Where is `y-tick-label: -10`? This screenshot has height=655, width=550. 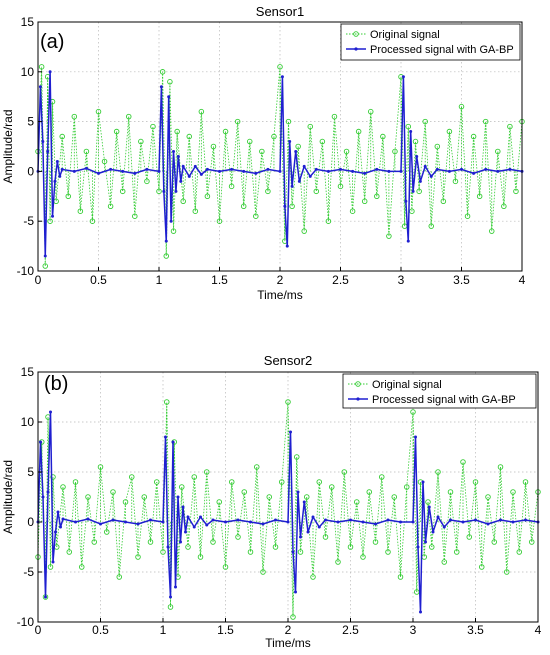
y-tick-label: -10 is located at coordinates (26, 622).